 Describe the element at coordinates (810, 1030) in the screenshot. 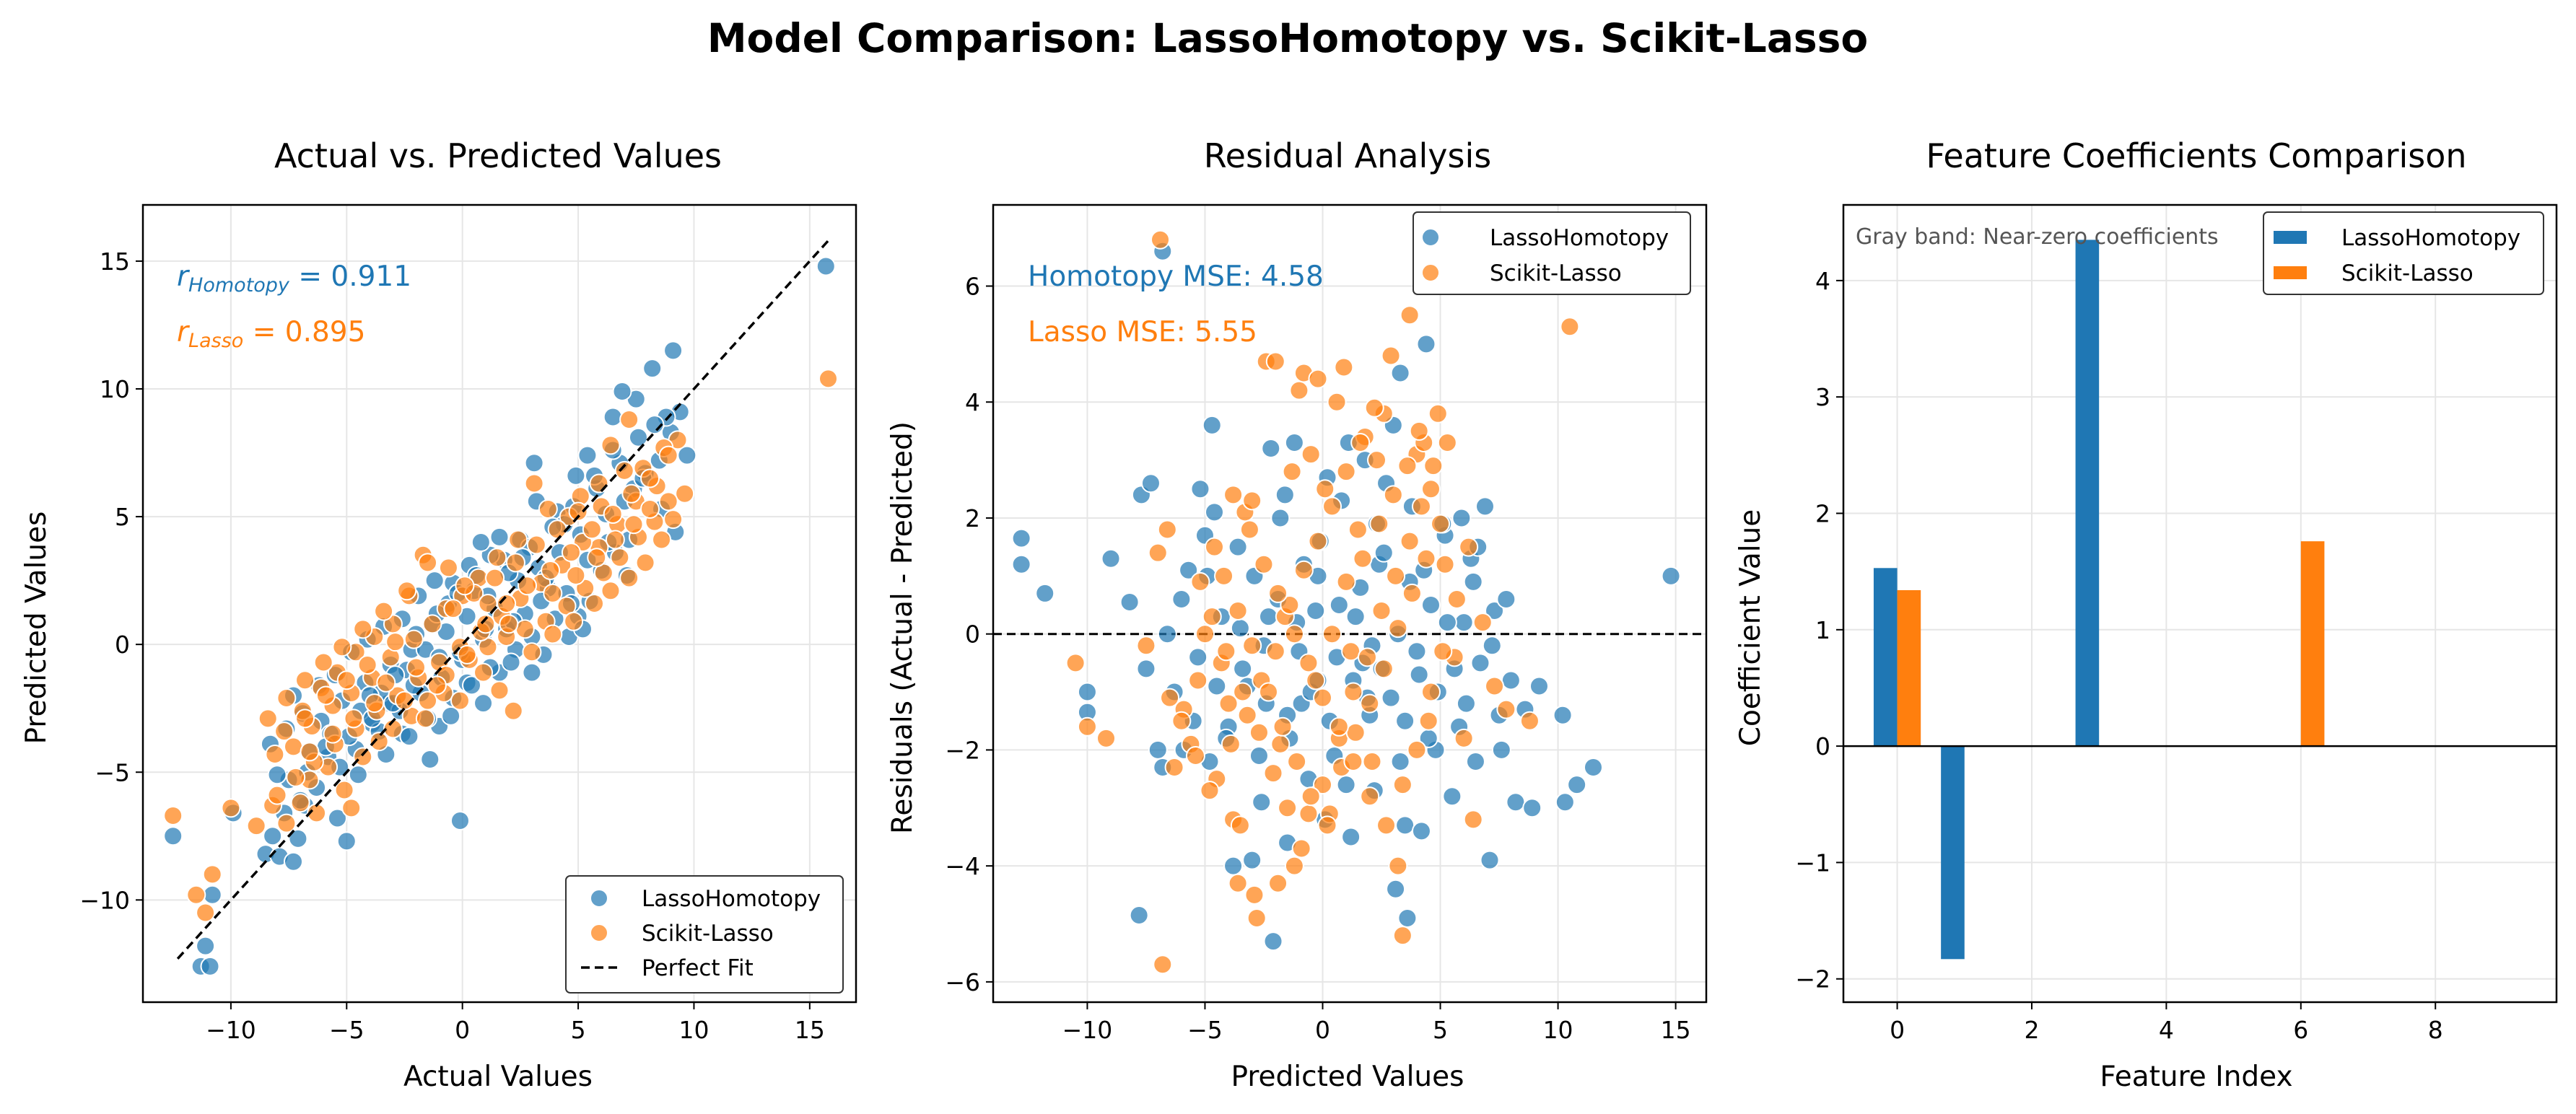

I see `x-tick-label: 15` at that location.